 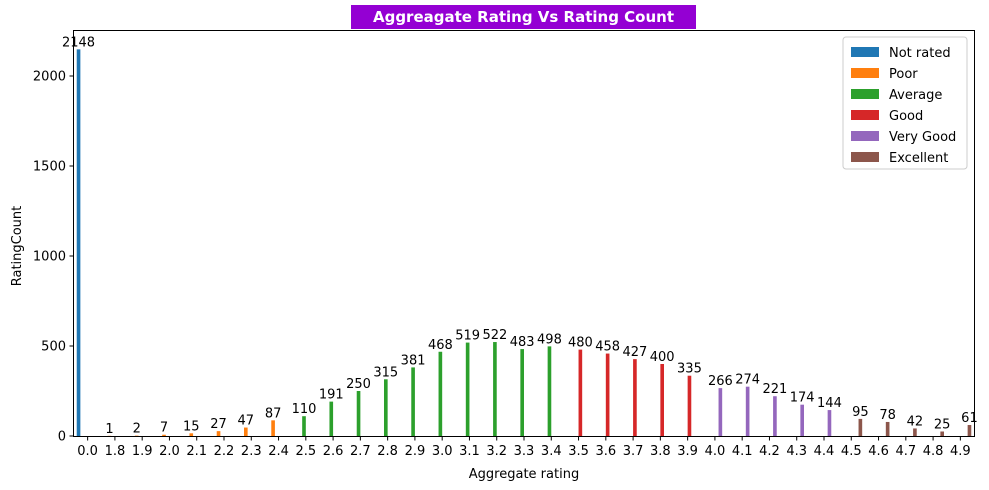 I want to click on data-label: 2, so click(x=137, y=429).